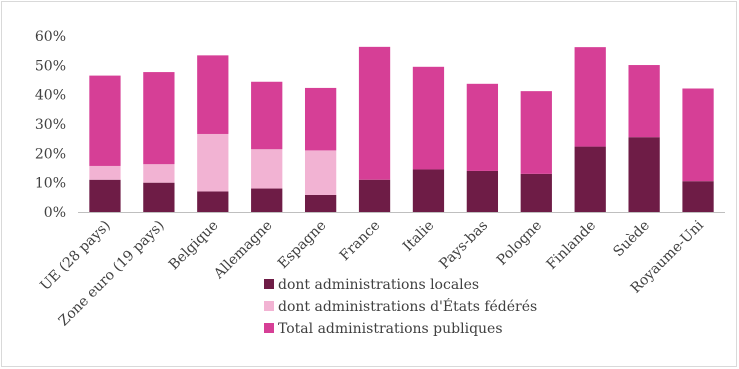 The height and width of the screenshot is (369, 739). Describe the element at coordinates (50, 66) in the screenshot. I see `y-tick-label: 50%` at that location.